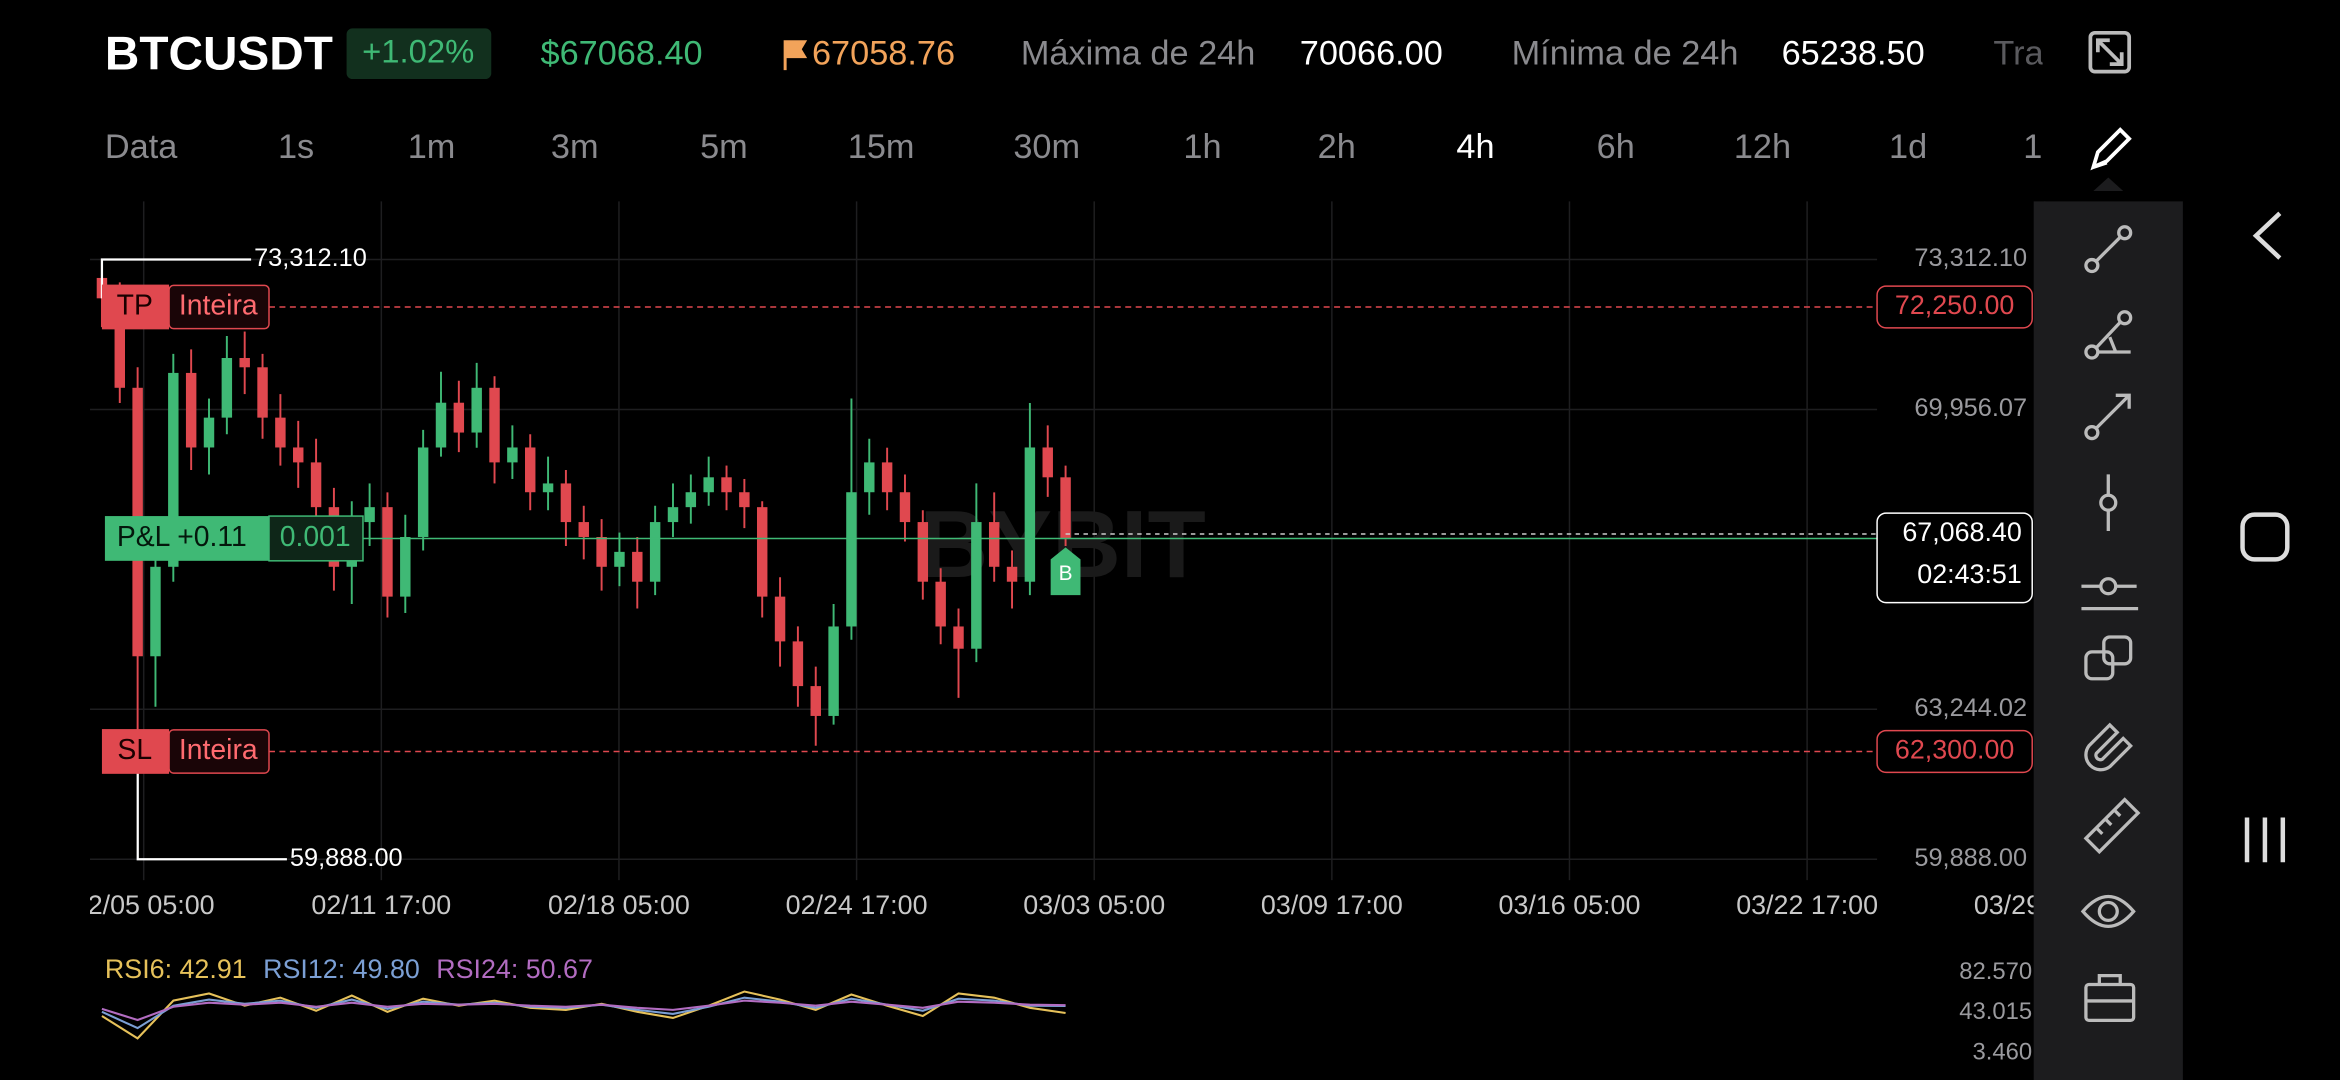  What do you see at coordinates (1570, 905) in the screenshot?
I see `x-tick-label: 03/16 05:00` at bounding box center [1570, 905].